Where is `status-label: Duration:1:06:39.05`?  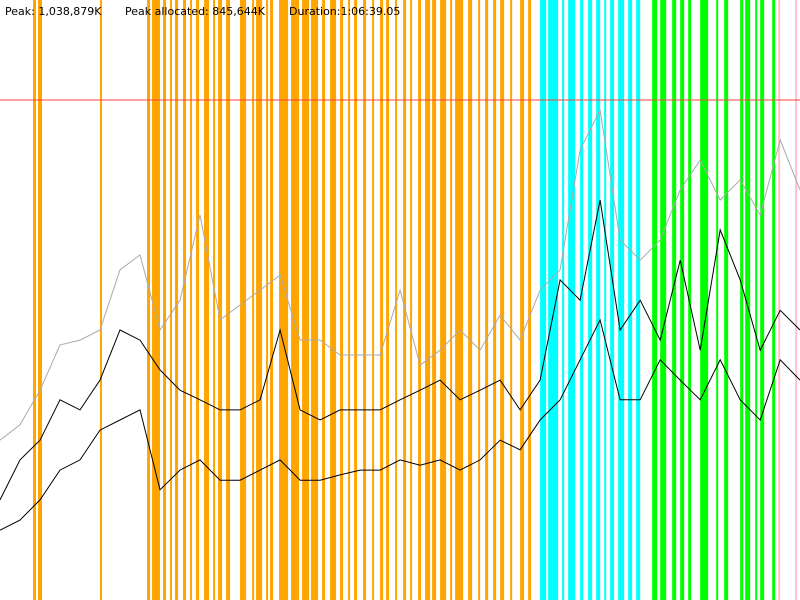 status-label: Duration:1:06:39.05 is located at coordinates (344, 11).